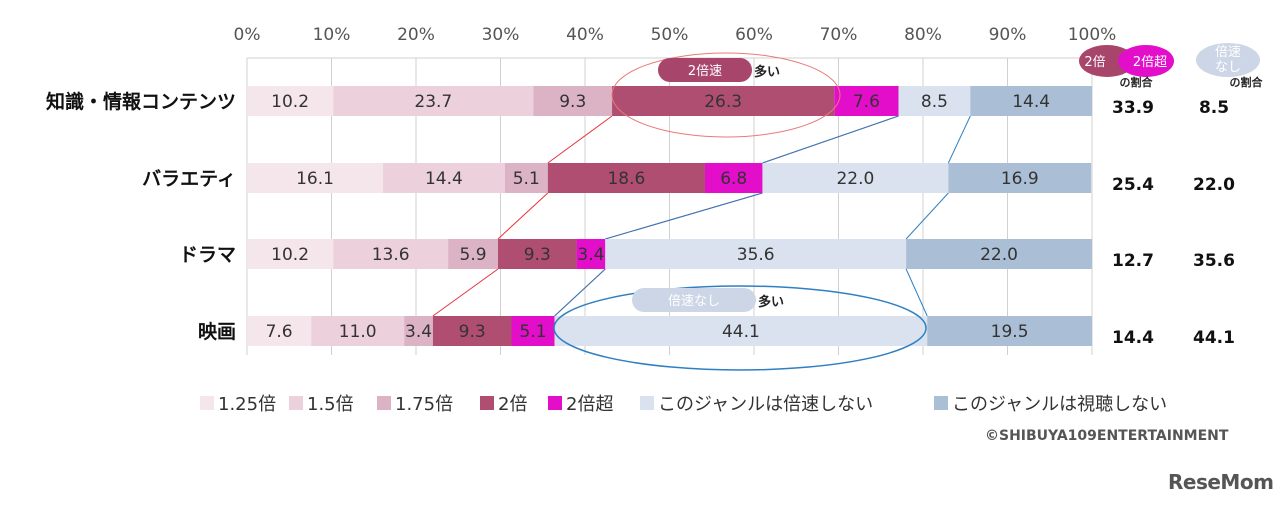 This screenshot has height=506, width=1280. Describe the element at coordinates (207, 255) in the screenshot. I see `category-label: ドラマ` at that location.